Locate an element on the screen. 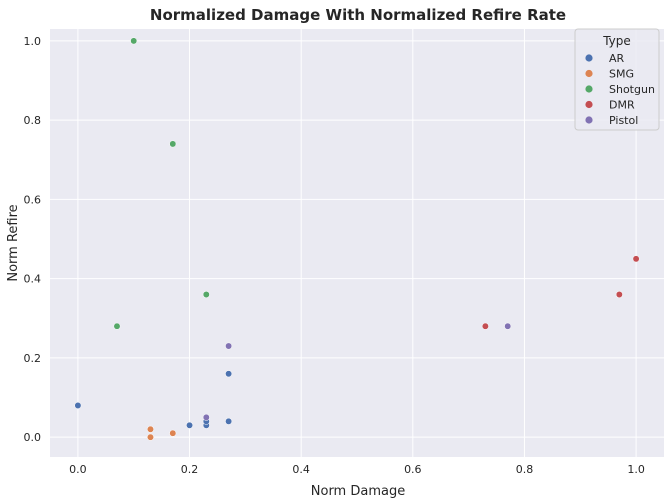 This screenshot has width=672, height=503. x-tick-labels: 0.0 0.2 0.4 0.6 0.8 1.0 is located at coordinates (357, 469).